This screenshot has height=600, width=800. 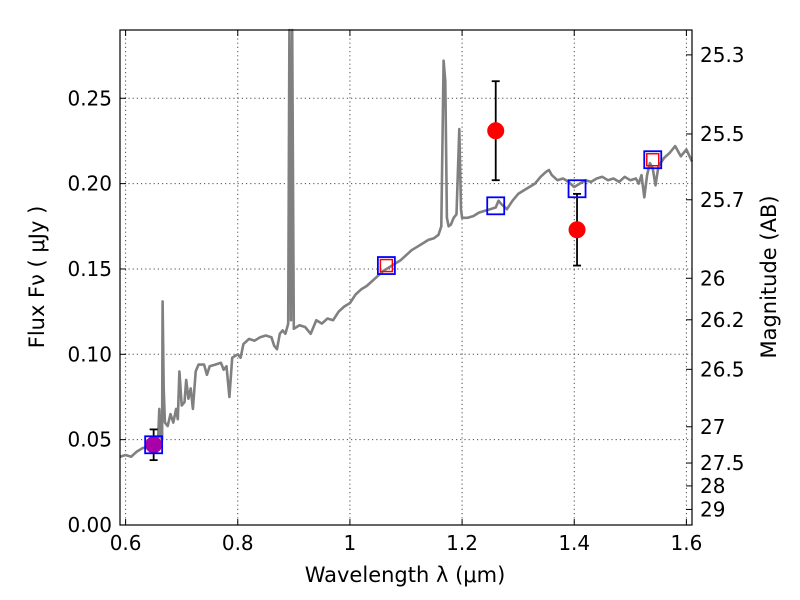 I want to click on mag-tick-label: 27, so click(x=712, y=427).